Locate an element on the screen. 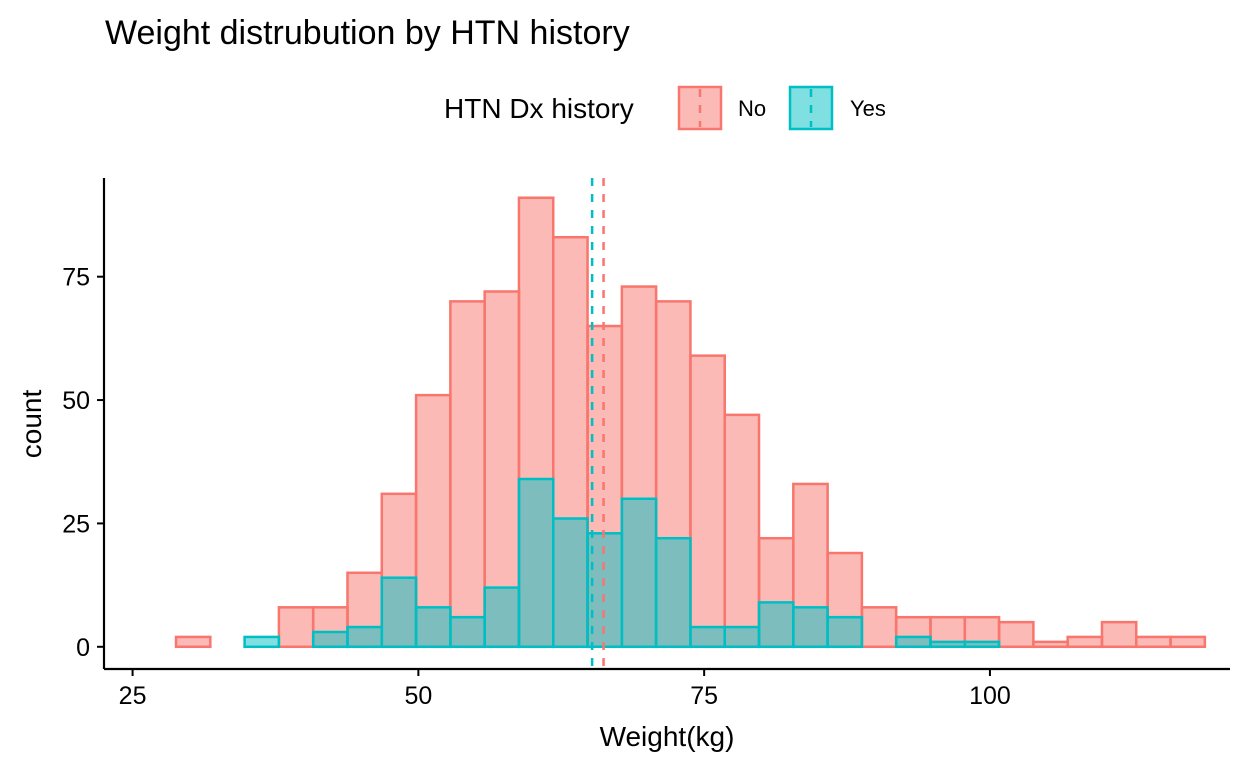  y-tick-label: 75 is located at coordinates (76, 278).